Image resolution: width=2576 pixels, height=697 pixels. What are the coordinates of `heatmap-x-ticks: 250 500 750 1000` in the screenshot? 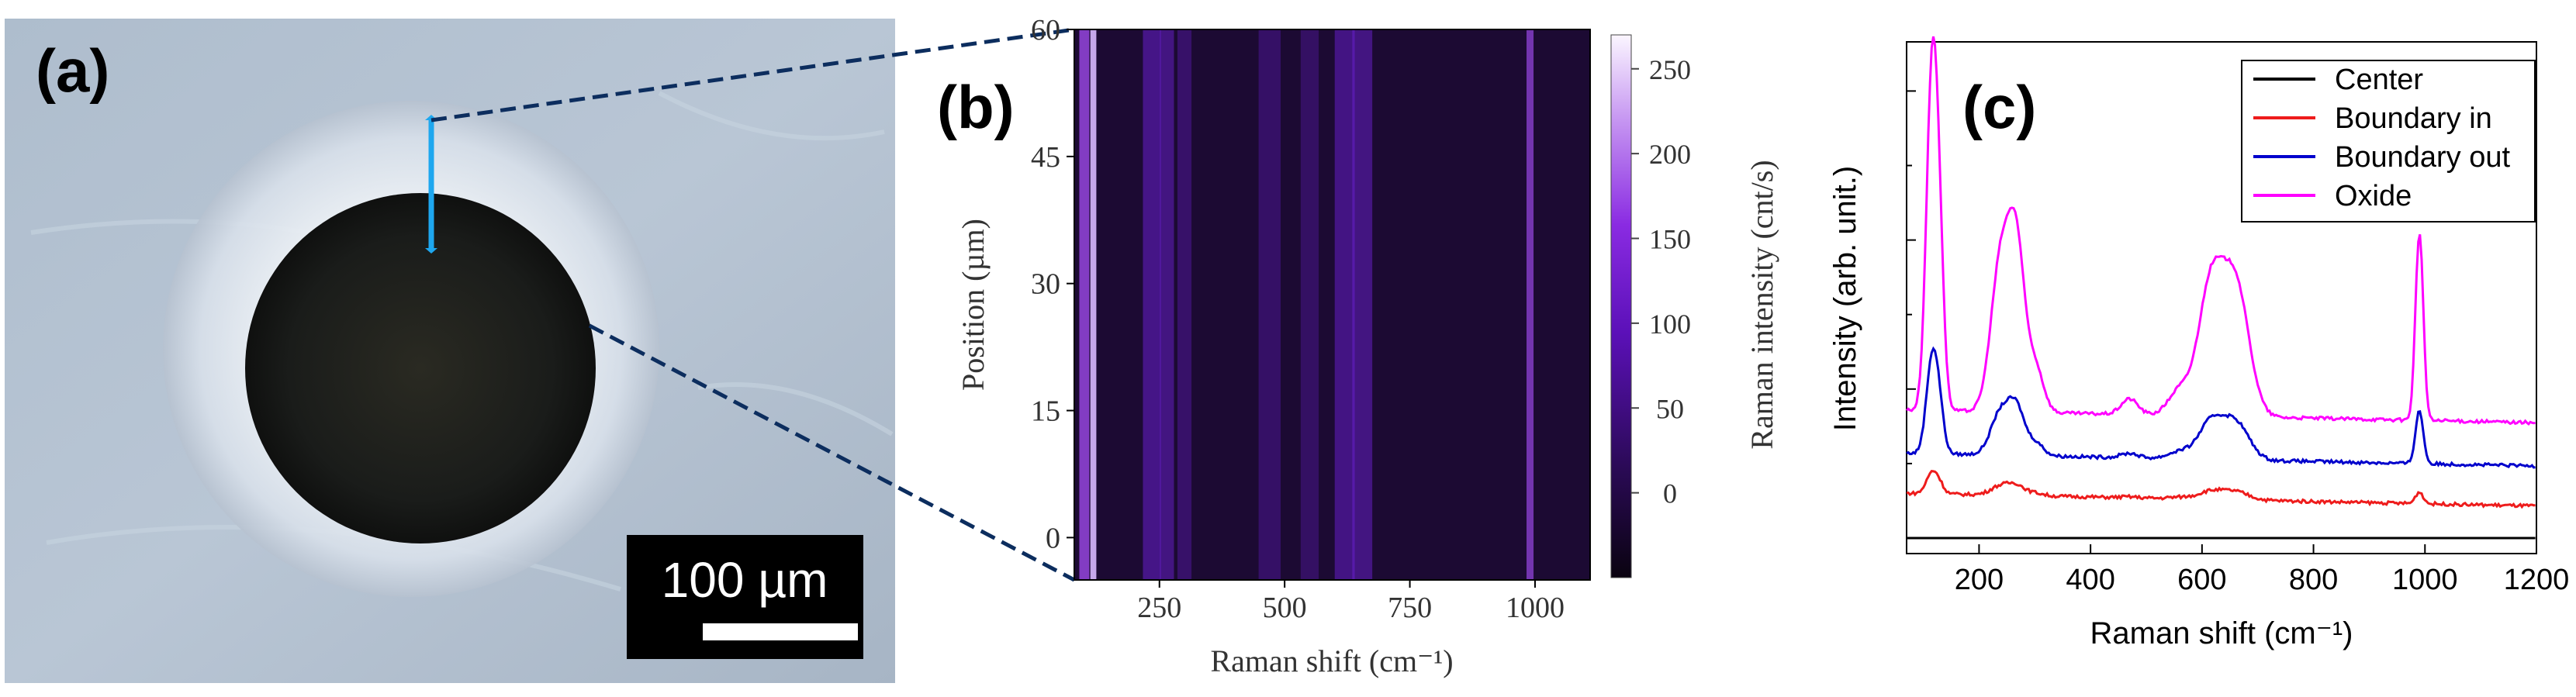 It's located at (1351, 602).